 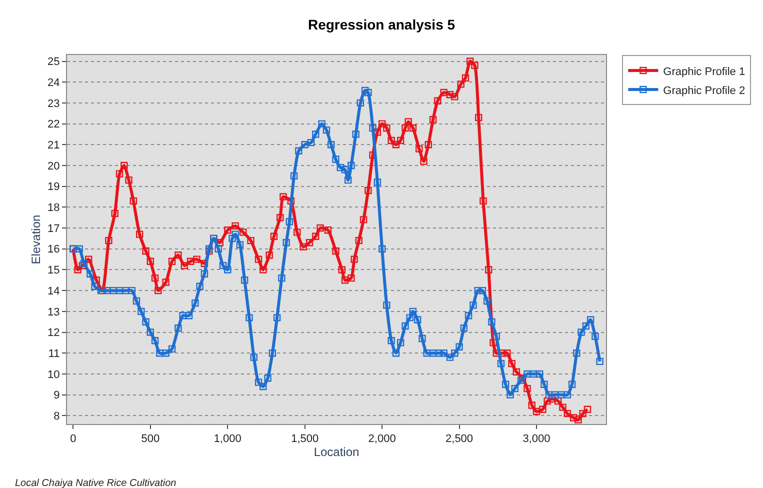 What do you see at coordinates (54, 104) in the screenshot?
I see `y-tick-label: 23` at bounding box center [54, 104].